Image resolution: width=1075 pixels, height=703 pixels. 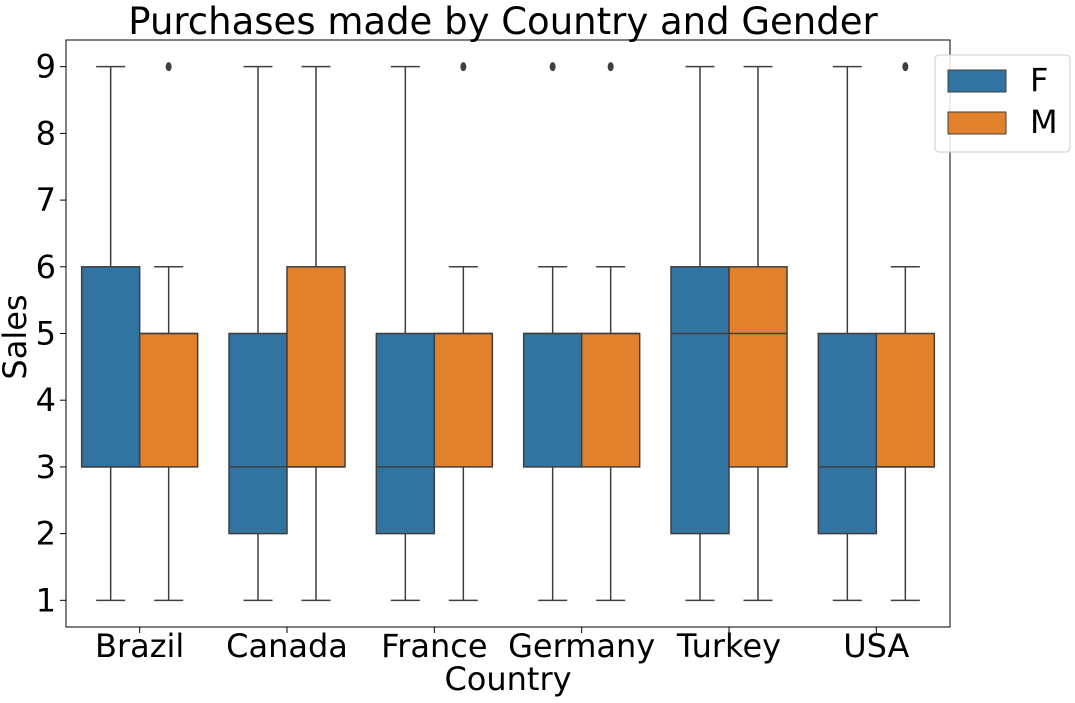 What do you see at coordinates (46, 467) in the screenshot?
I see `y-tick-label: 3` at bounding box center [46, 467].